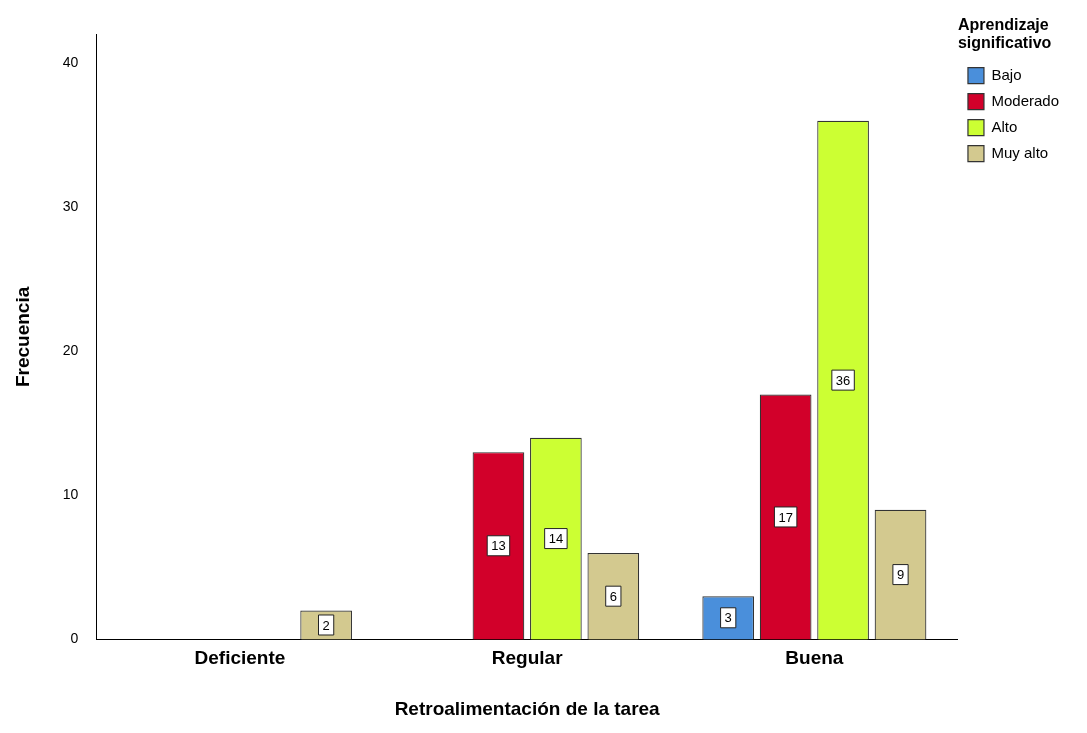 This screenshot has height=733, width=1087. What do you see at coordinates (326, 625) in the screenshot?
I see `data-label: 2` at bounding box center [326, 625].